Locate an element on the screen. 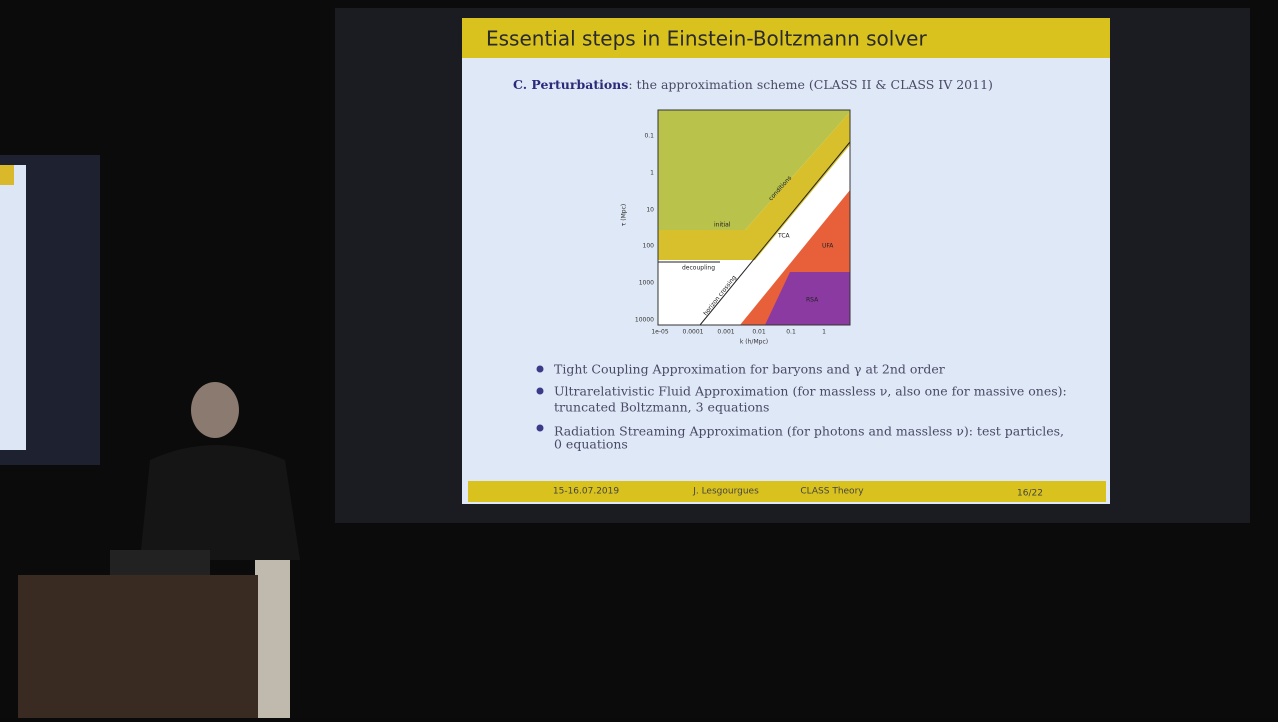  x-tick: 0.001 is located at coordinates (725, 332).